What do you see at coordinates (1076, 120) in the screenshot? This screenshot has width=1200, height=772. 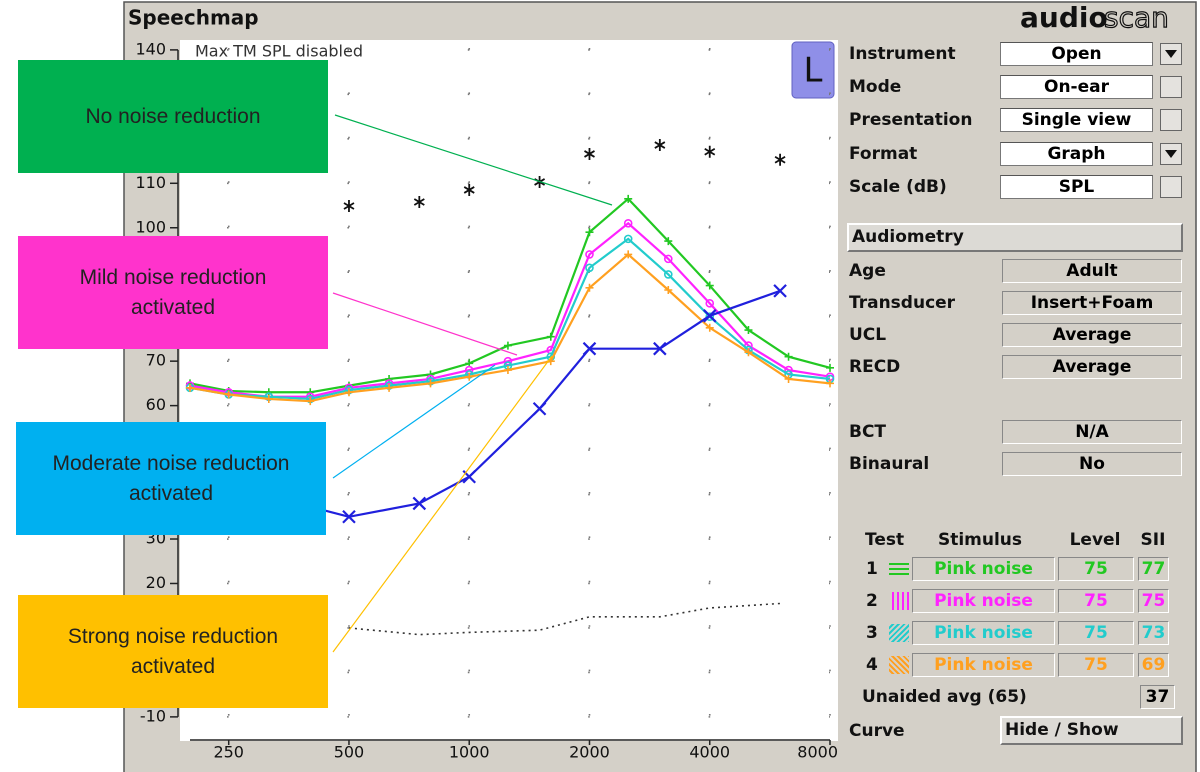 I see `setting-value: Single view` at bounding box center [1076, 120].